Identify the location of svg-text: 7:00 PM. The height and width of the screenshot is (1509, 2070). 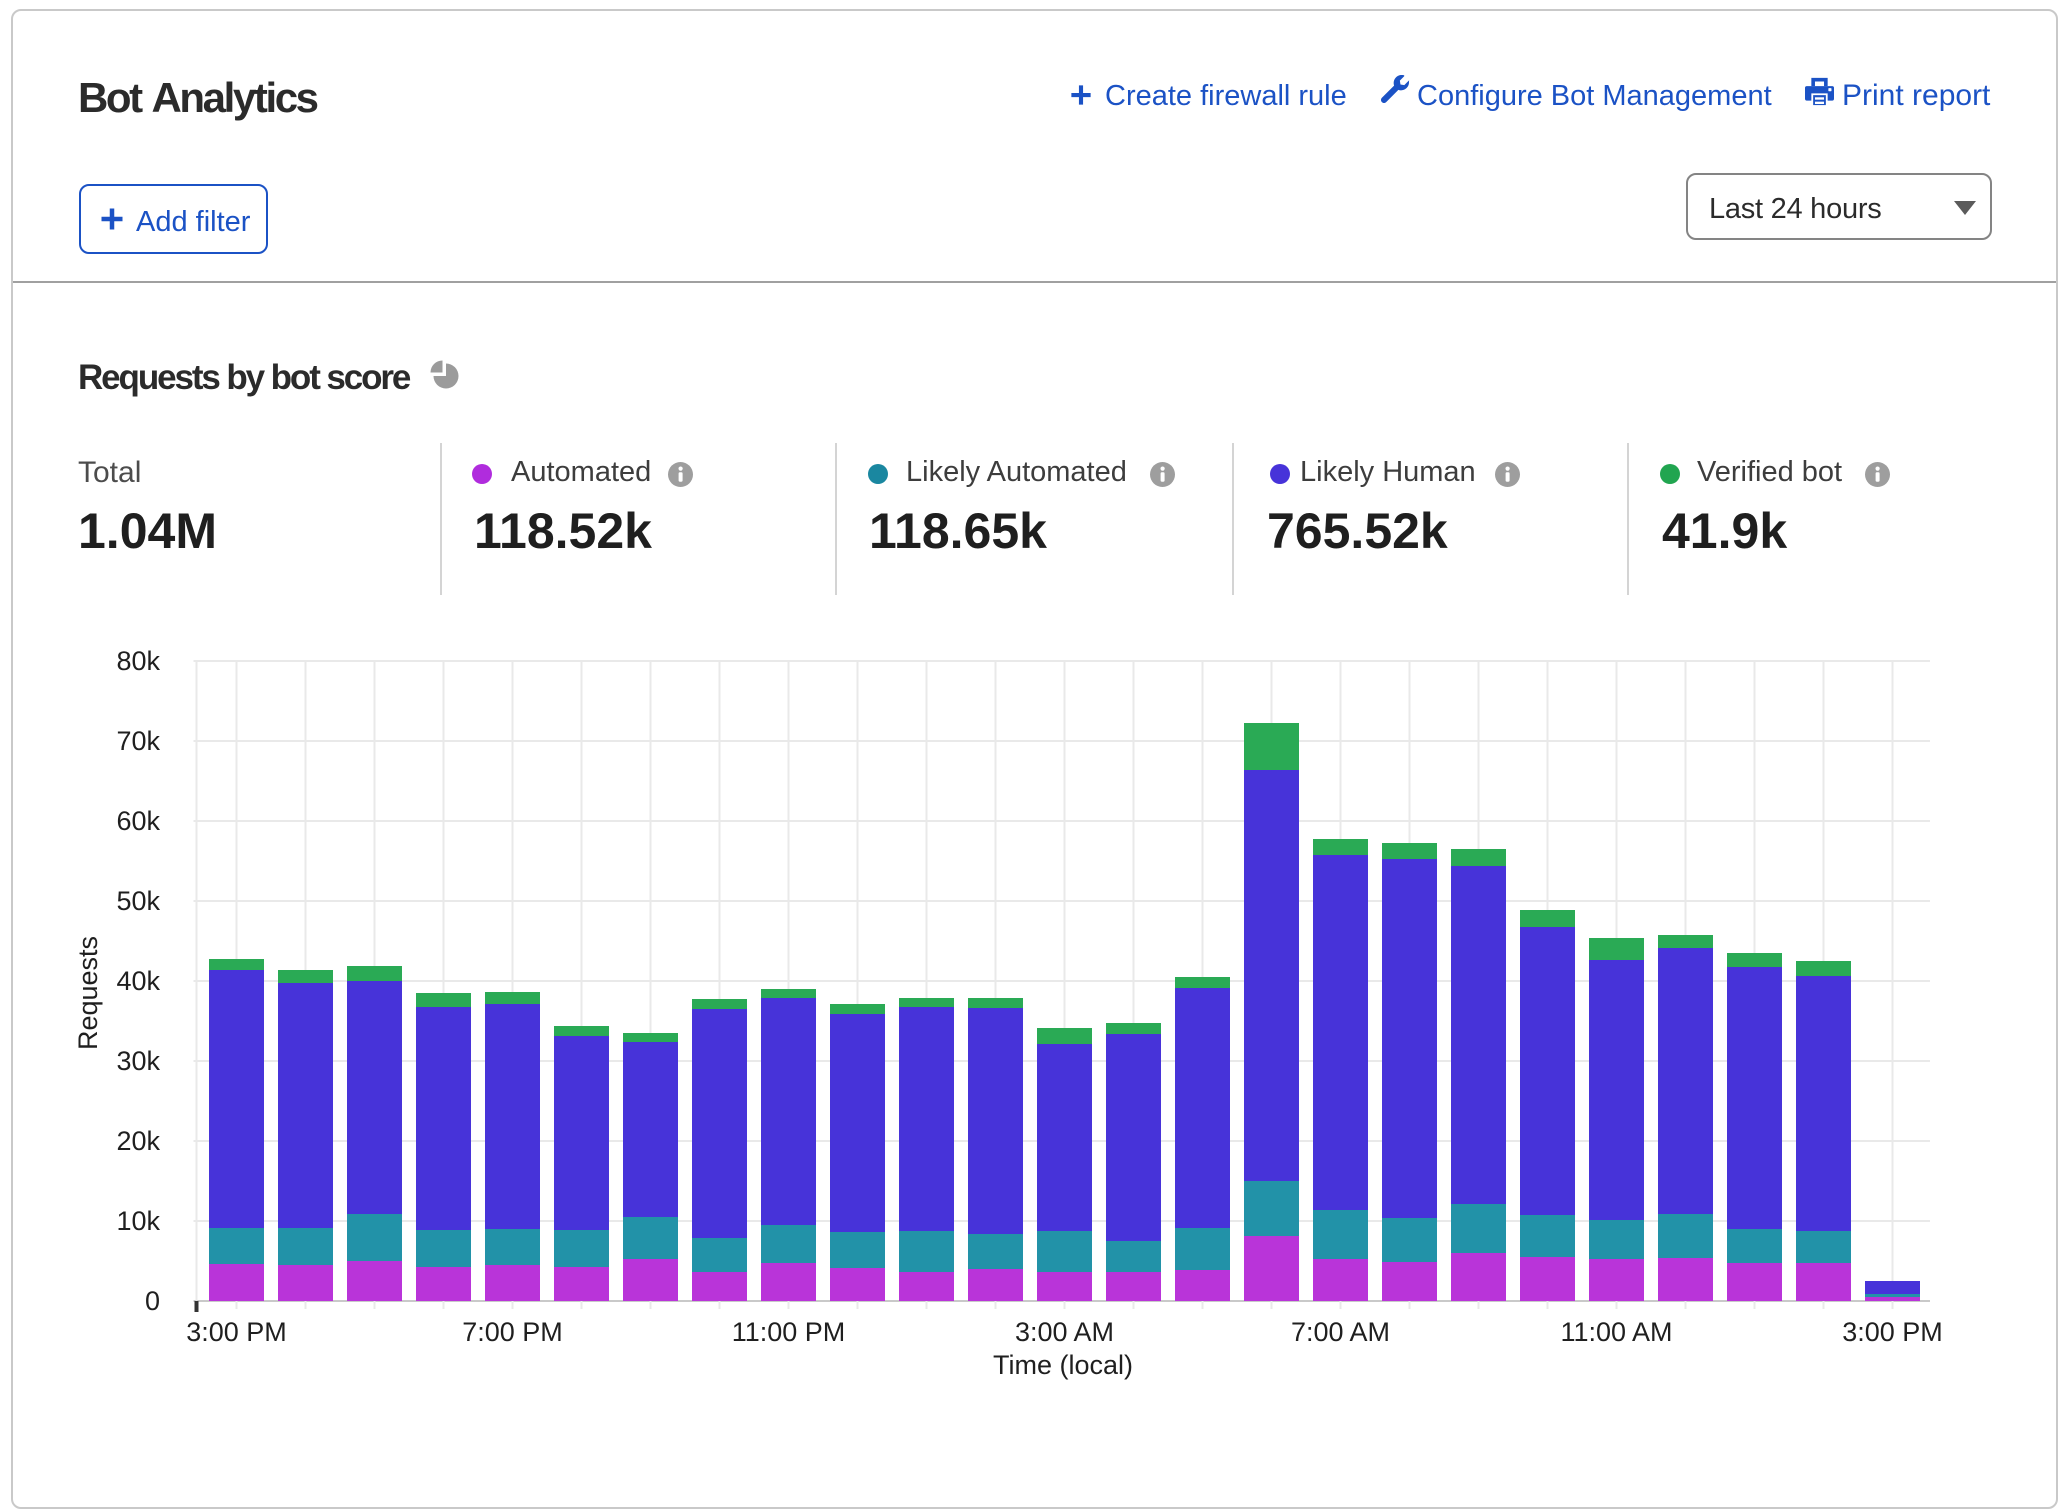
(512, 1332).